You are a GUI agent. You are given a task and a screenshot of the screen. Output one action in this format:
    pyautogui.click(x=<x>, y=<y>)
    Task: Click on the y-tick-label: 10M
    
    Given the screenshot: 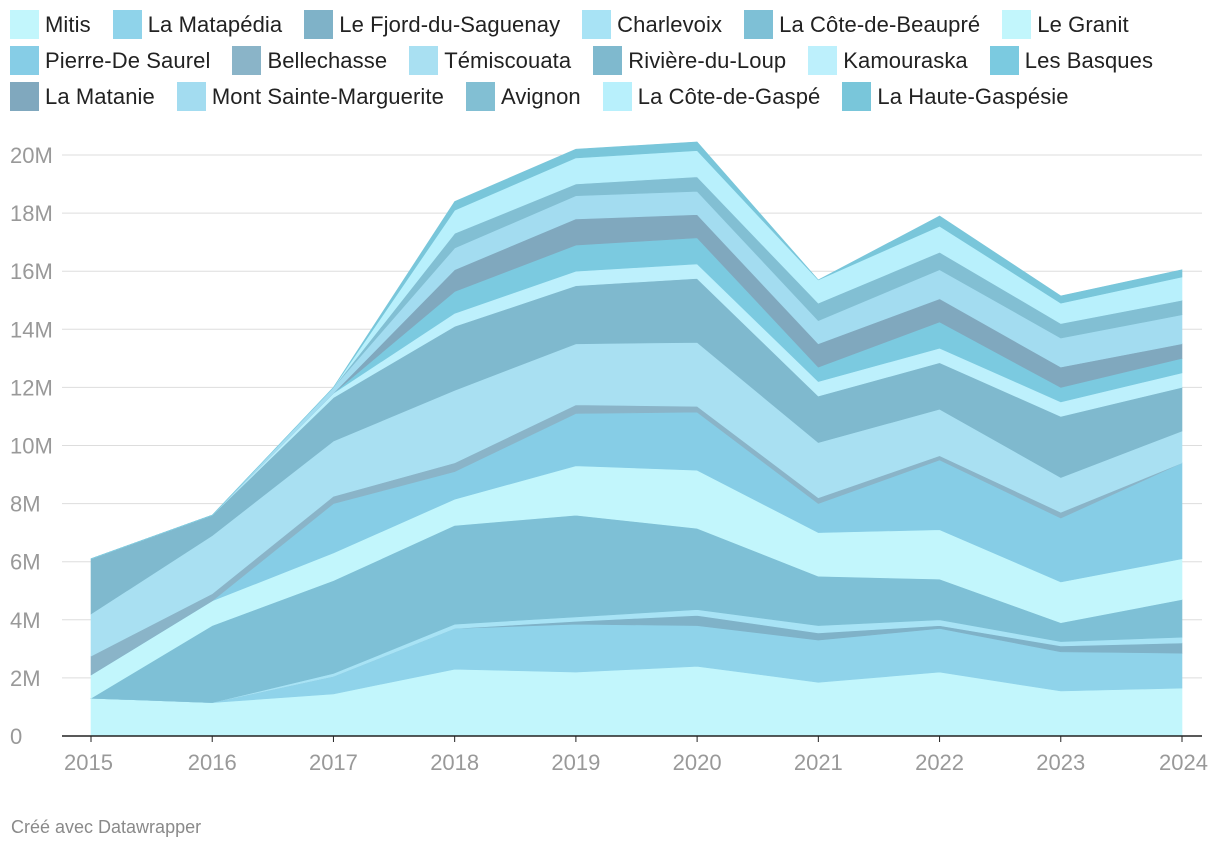 What is the action you would take?
    pyautogui.click(x=31, y=446)
    